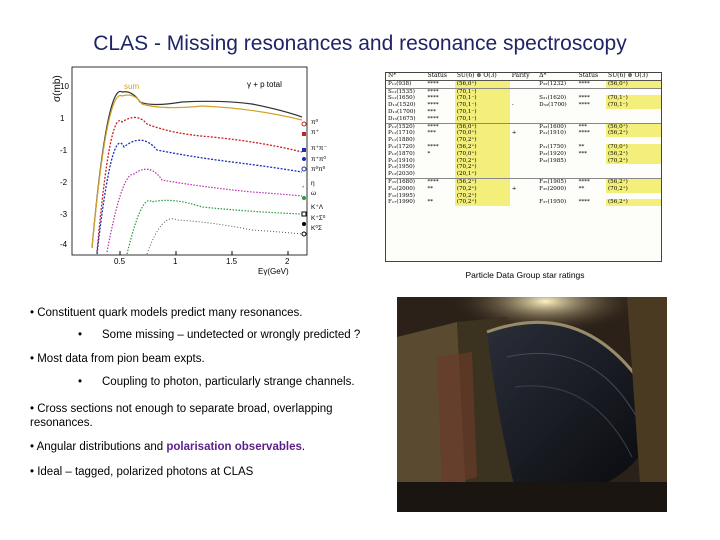 This screenshot has width=720, height=540. Describe the element at coordinates (273, 271) in the screenshot. I see `plot-x-axis-label: Eγ(GeV)` at that location.